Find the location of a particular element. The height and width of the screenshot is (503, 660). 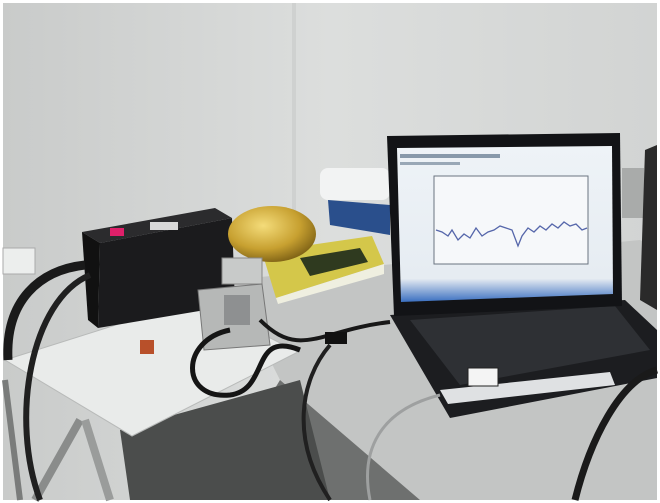

usb-plug is located at coordinates (336, 338).